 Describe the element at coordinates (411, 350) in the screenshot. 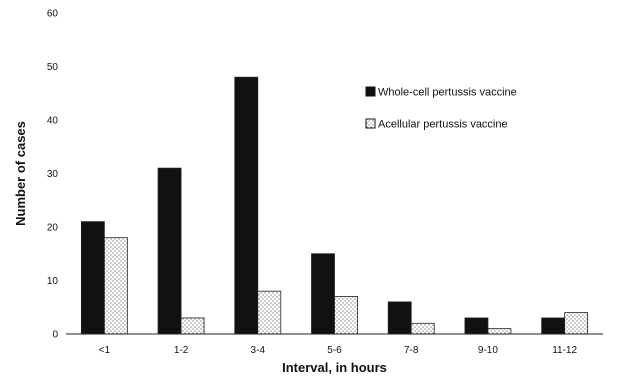

I see `x-tick-label: 7-8` at that location.